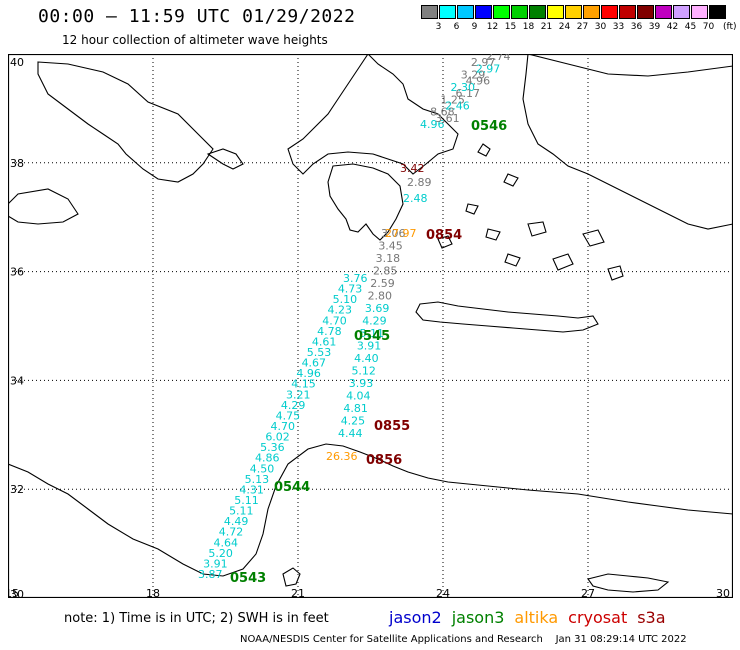 The image size is (740, 650). What do you see at coordinates (350, 433) in the screenshot?
I see `wave-height-label: 4.44` at bounding box center [350, 433].